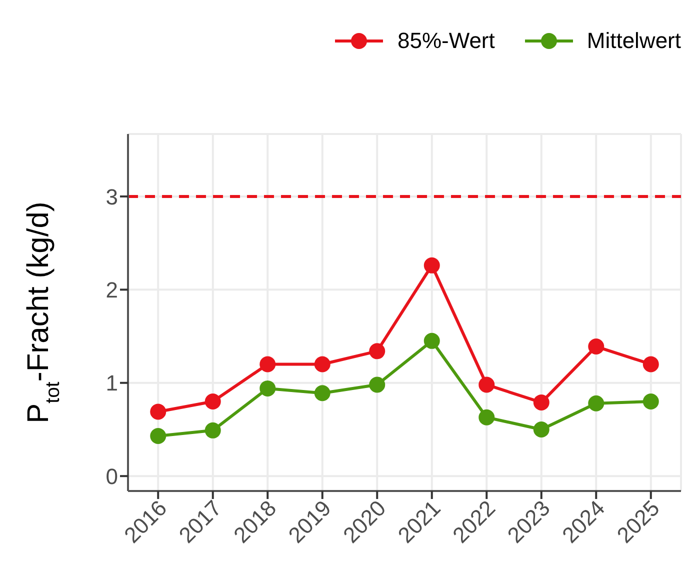  Describe the element at coordinates (112, 476) in the screenshot. I see `y-tick-label: 0` at that location.